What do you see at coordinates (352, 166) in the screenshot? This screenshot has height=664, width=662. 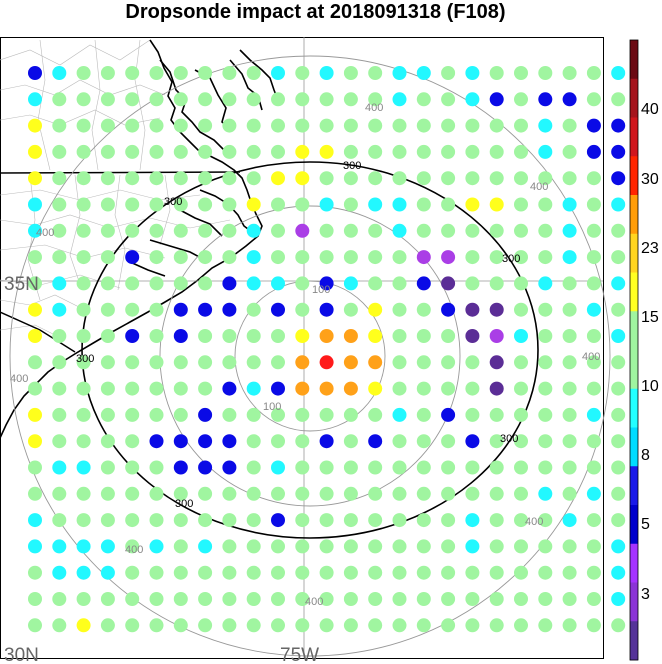 I see `ring-label-300-top: 300` at bounding box center [352, 166].